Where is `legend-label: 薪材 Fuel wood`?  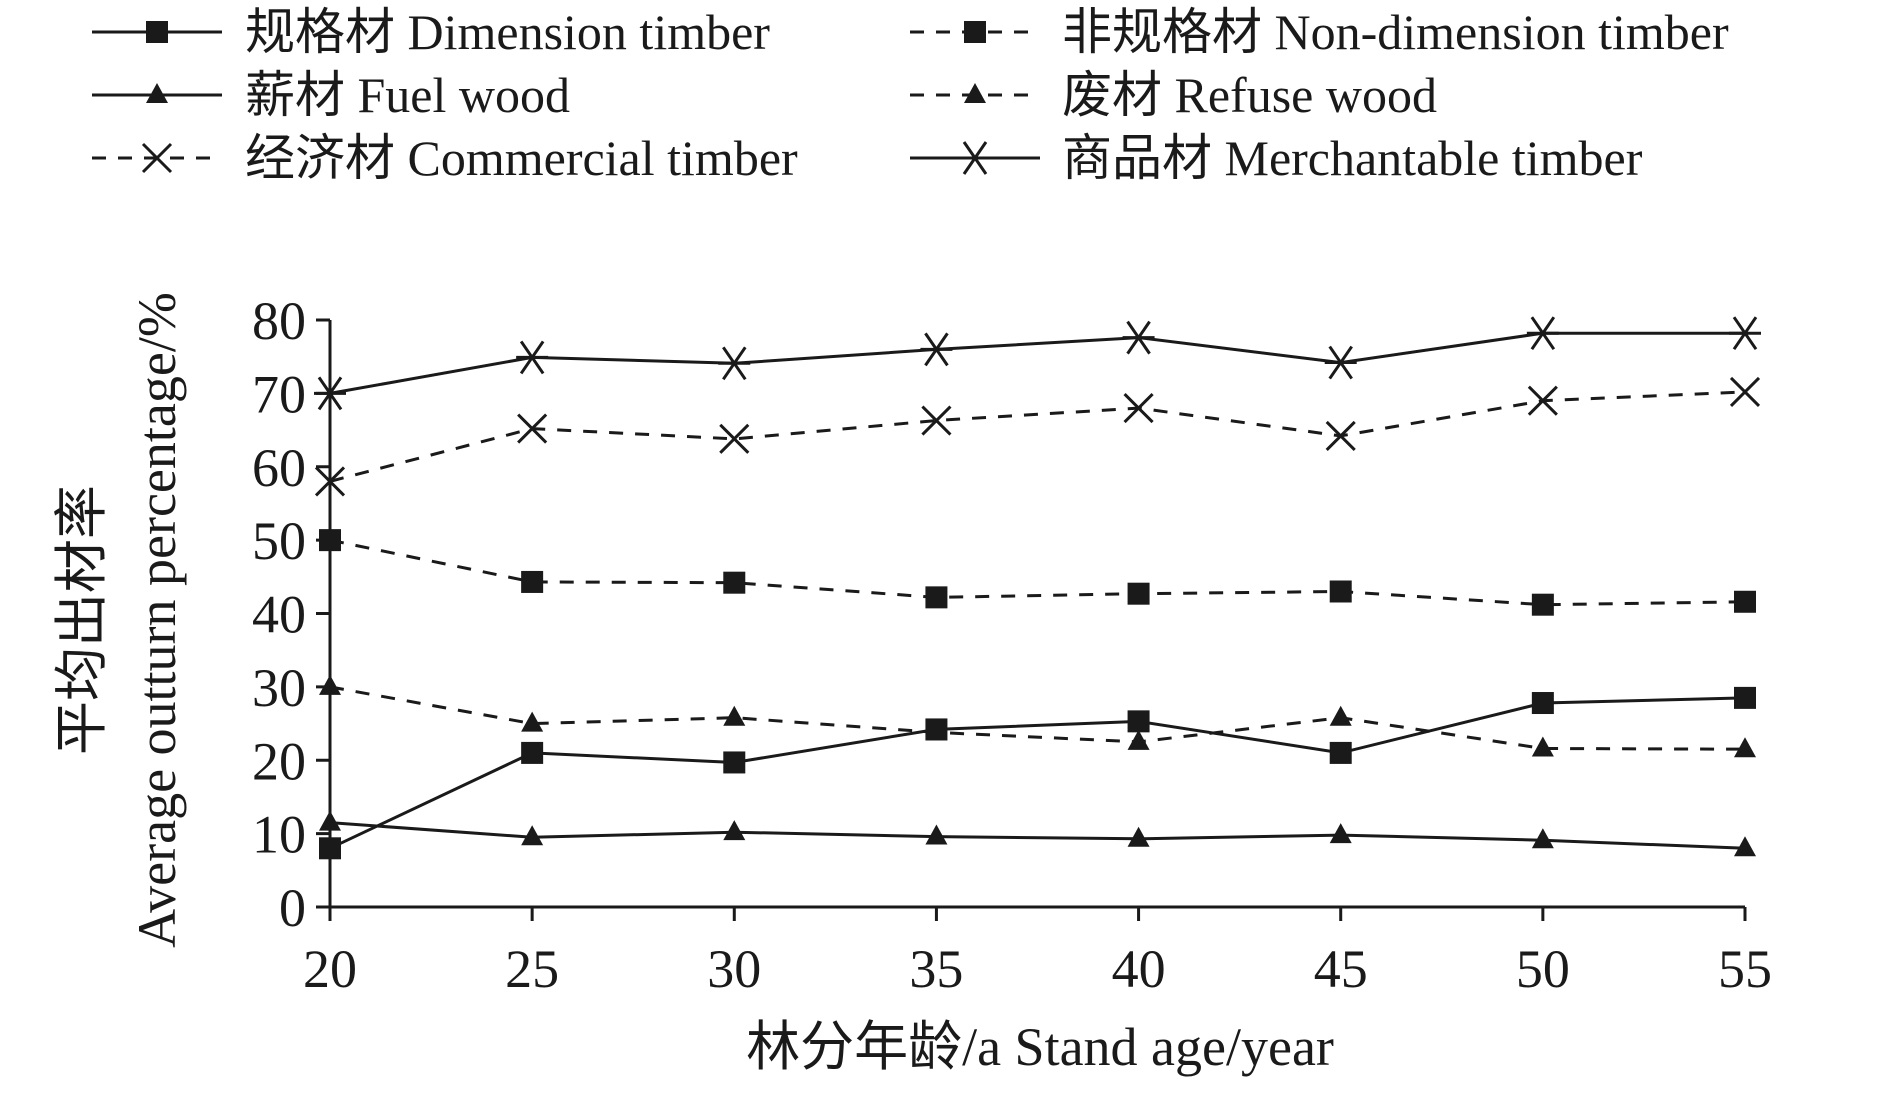
legend-label: 薪材 Fuel wood is located at coordinates (407, 95).